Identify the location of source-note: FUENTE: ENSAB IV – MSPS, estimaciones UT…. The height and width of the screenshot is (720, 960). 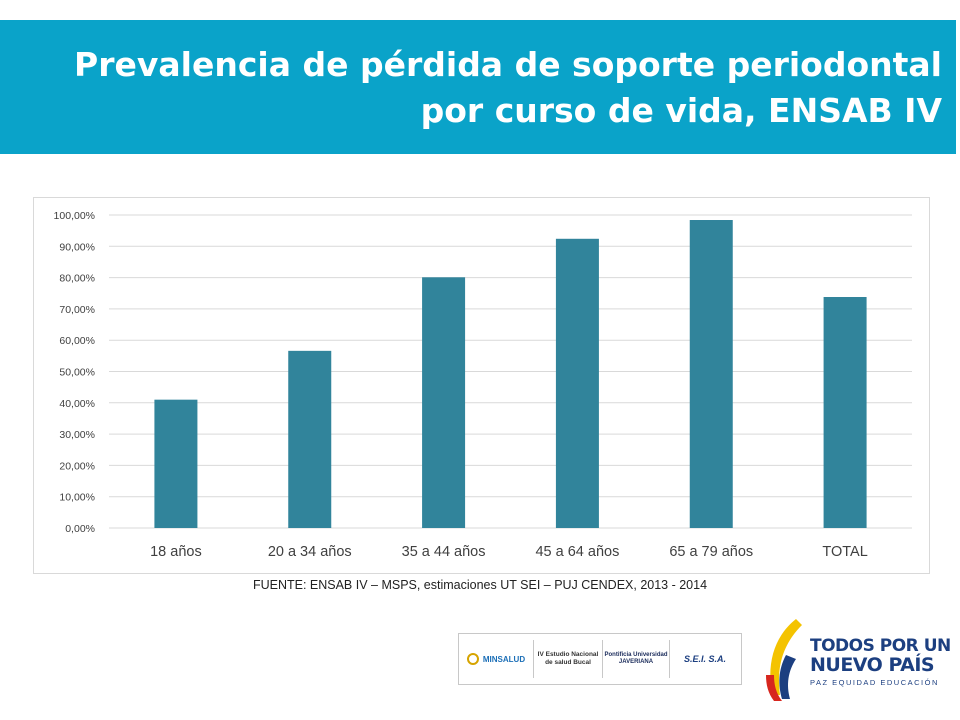
(480, 585).